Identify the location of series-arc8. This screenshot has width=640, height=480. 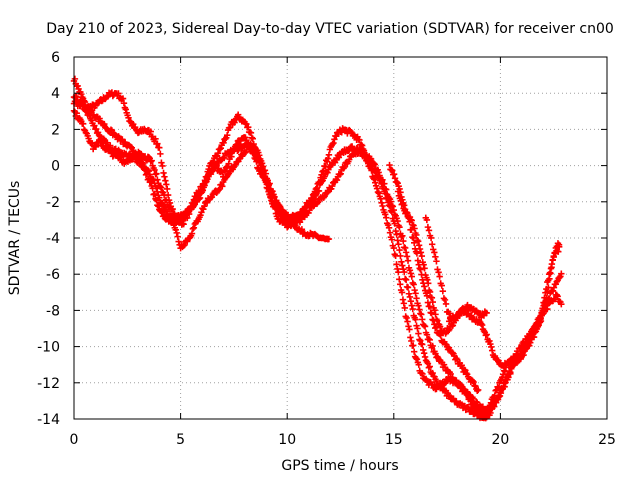
(468, 313).